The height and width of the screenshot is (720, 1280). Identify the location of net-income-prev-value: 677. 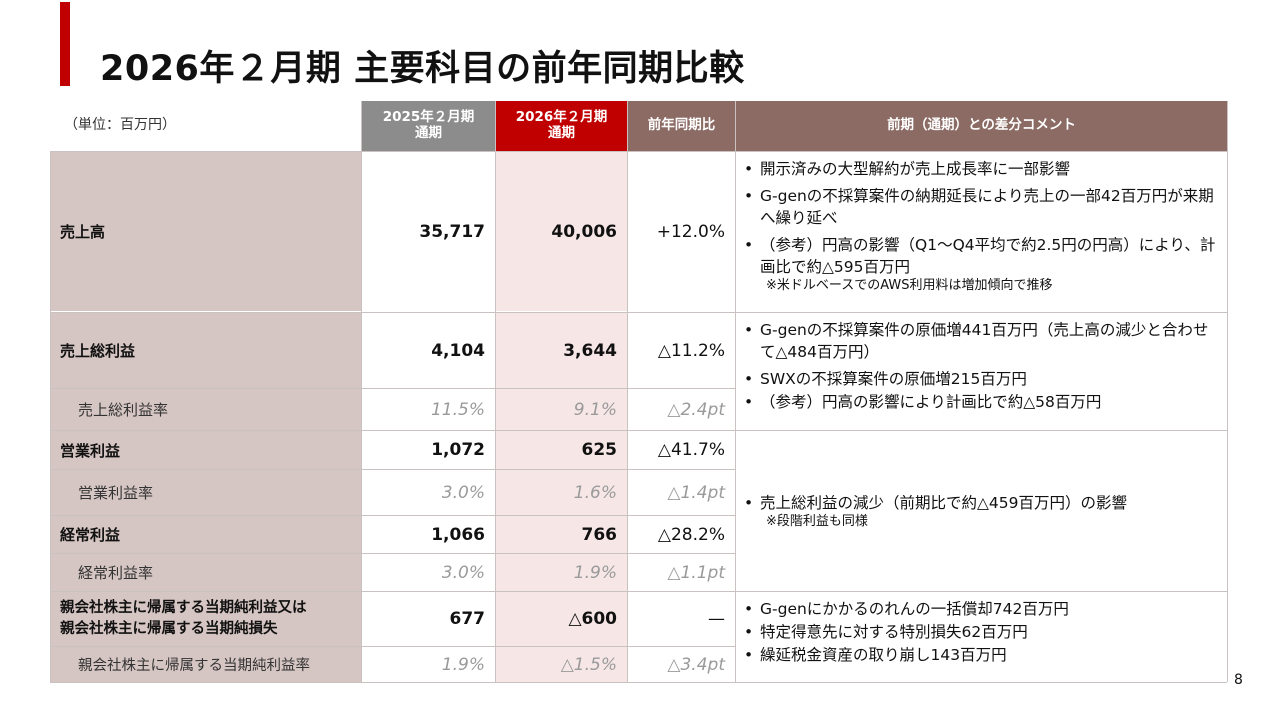
(428, 619).